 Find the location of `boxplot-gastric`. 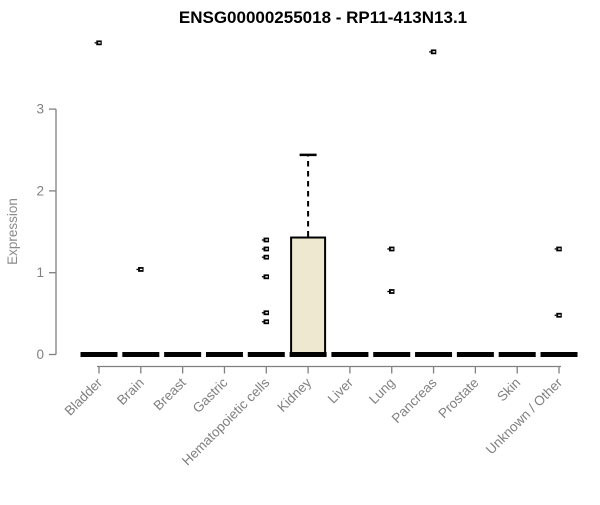

boxplot-gastric is located at coordinates (224, 354).